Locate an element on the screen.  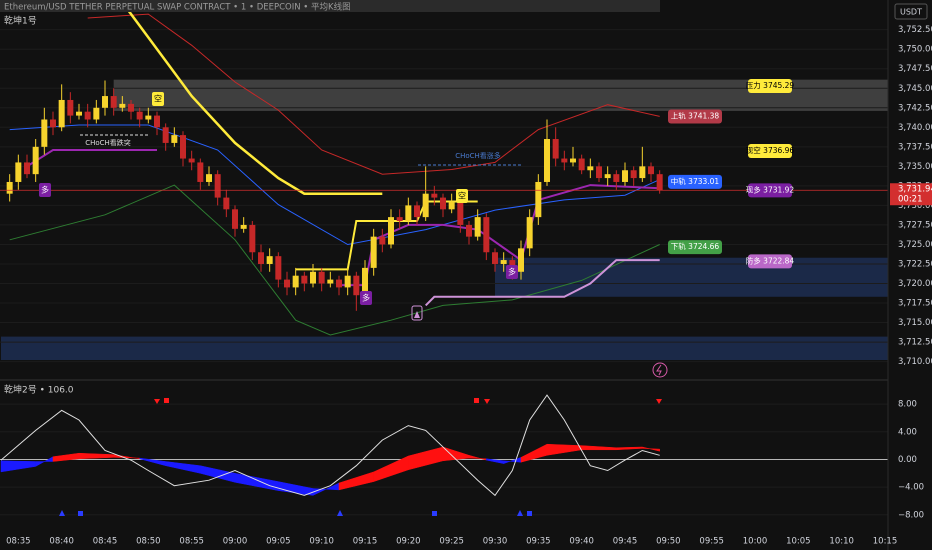
unit: USDT is located at coordinates (911, 12).